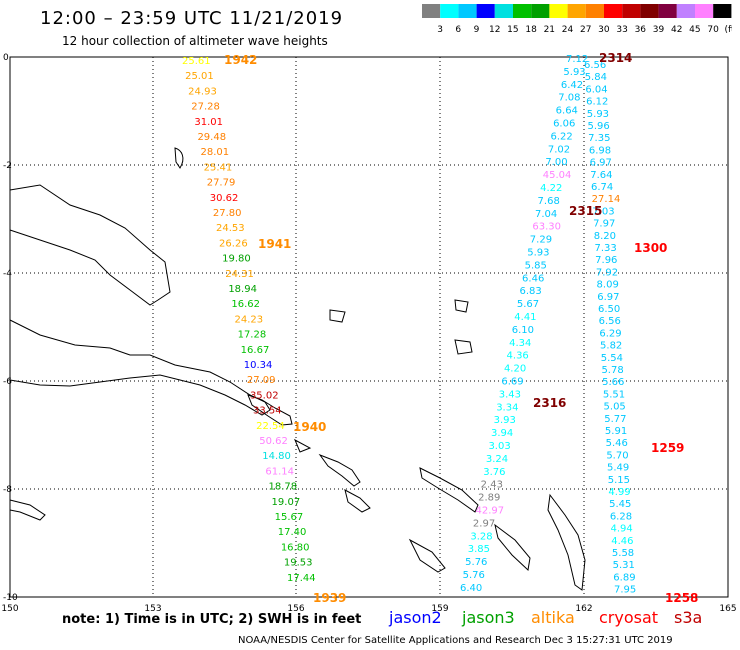 The width and height of the screenshot is (740, 650). What do you see at coordinates (549, 403) in the screenshot?
I see `time-stamp: 2316` at bounding box center [549, 403].